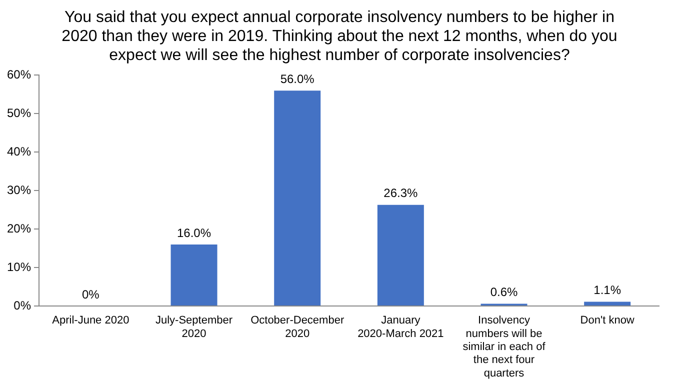 This screenshot has height=389, width=679. I want to click on data-label: 56.0%, so click(297, 79).